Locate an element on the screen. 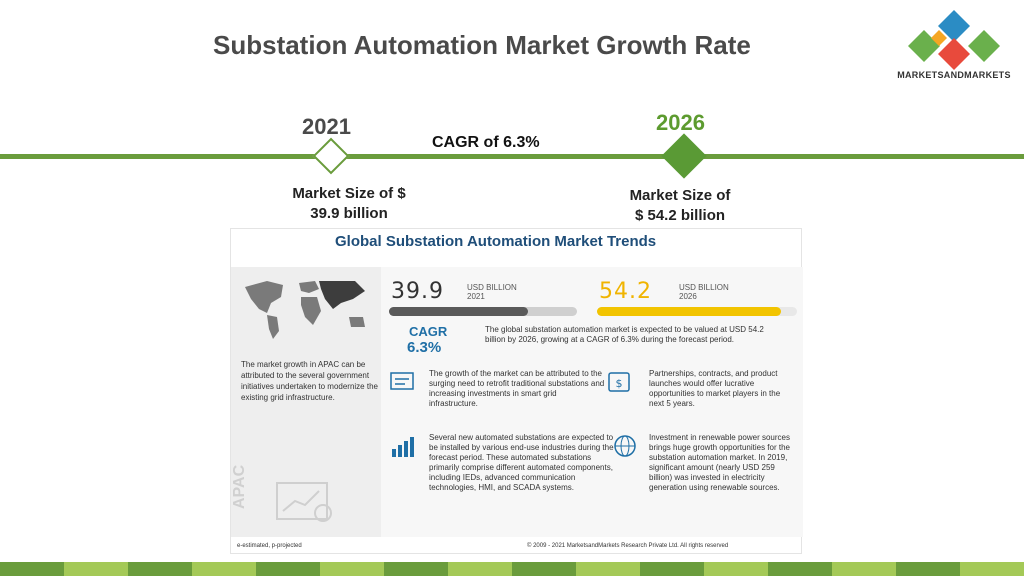  timeline-line is located at coordinates (512, 156).